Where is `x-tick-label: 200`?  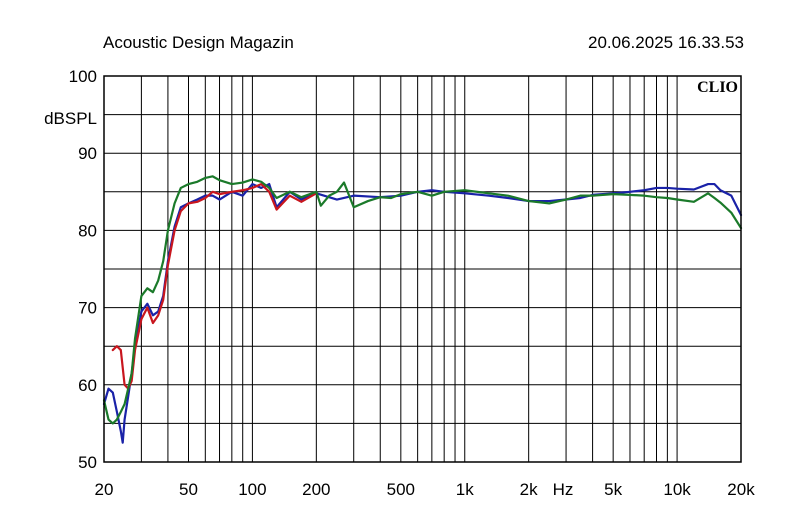
x-tick-label: 200 is located at coordinates (316, 489).